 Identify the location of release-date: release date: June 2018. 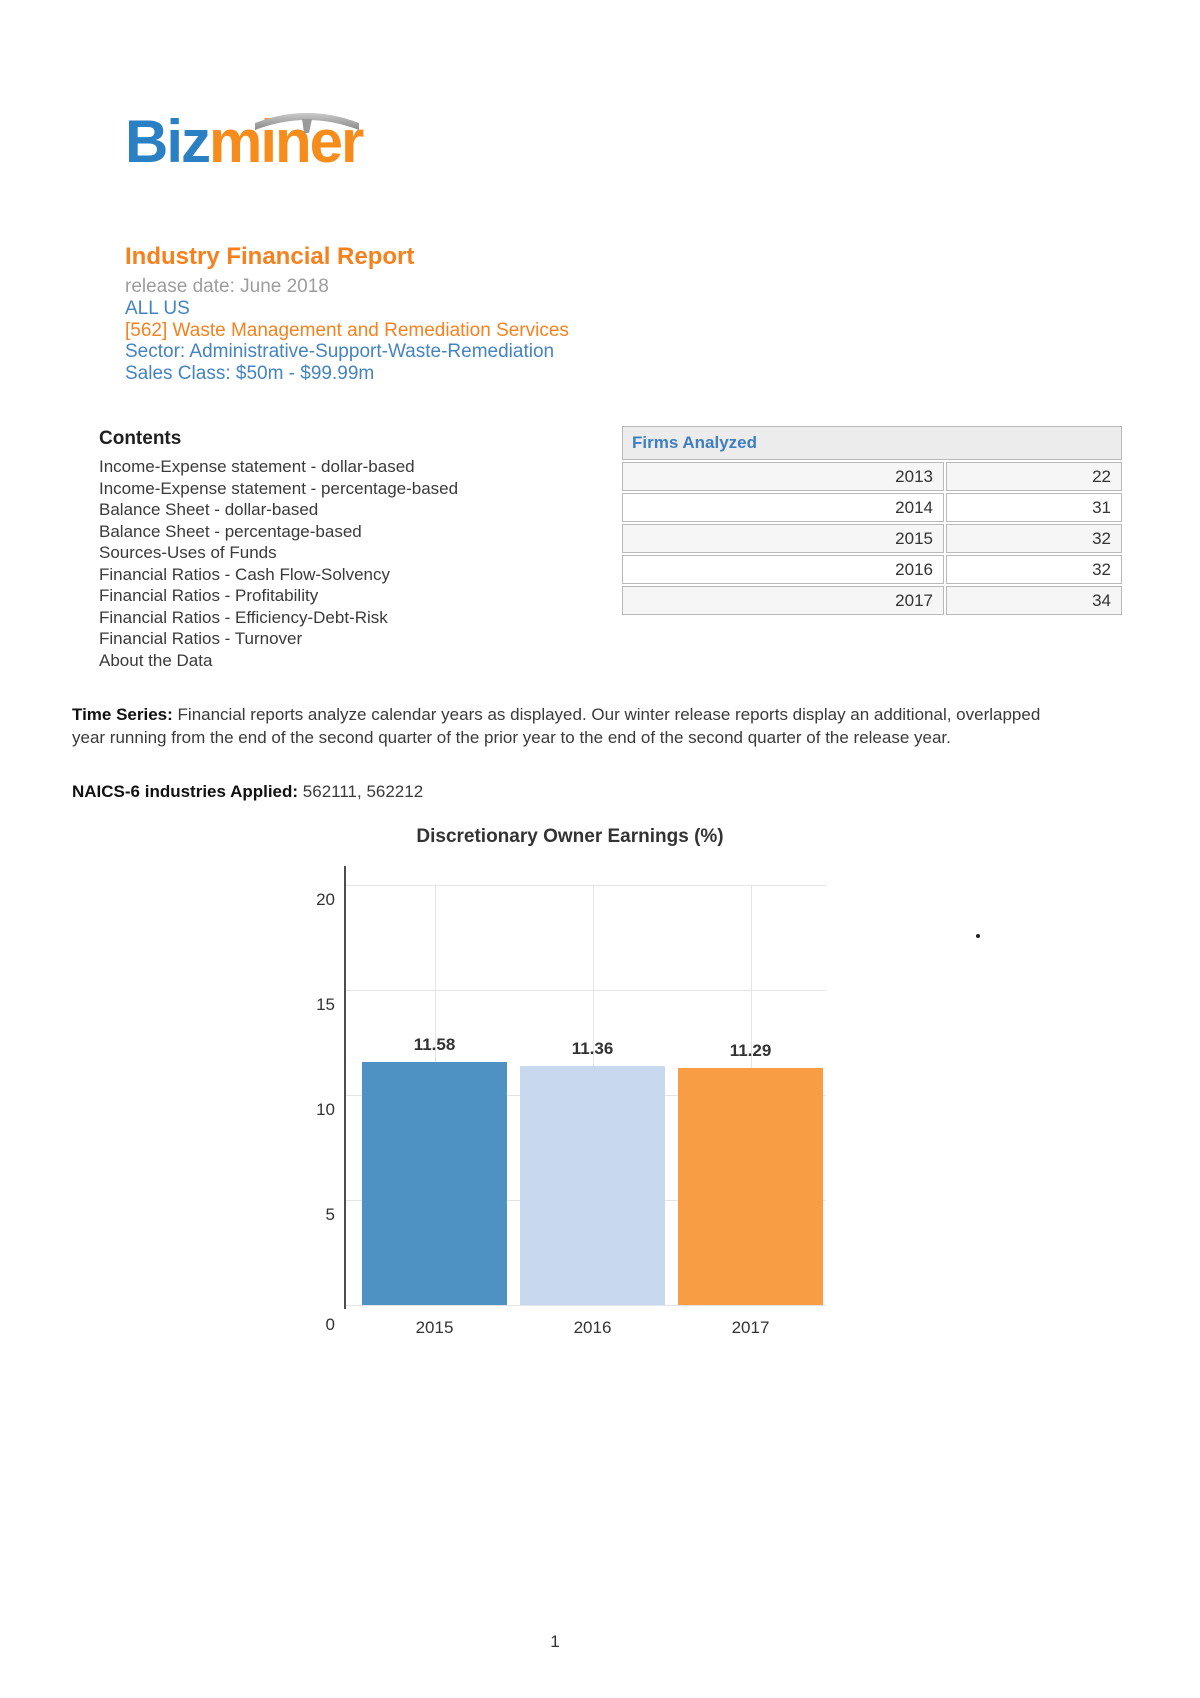
(227, 286).